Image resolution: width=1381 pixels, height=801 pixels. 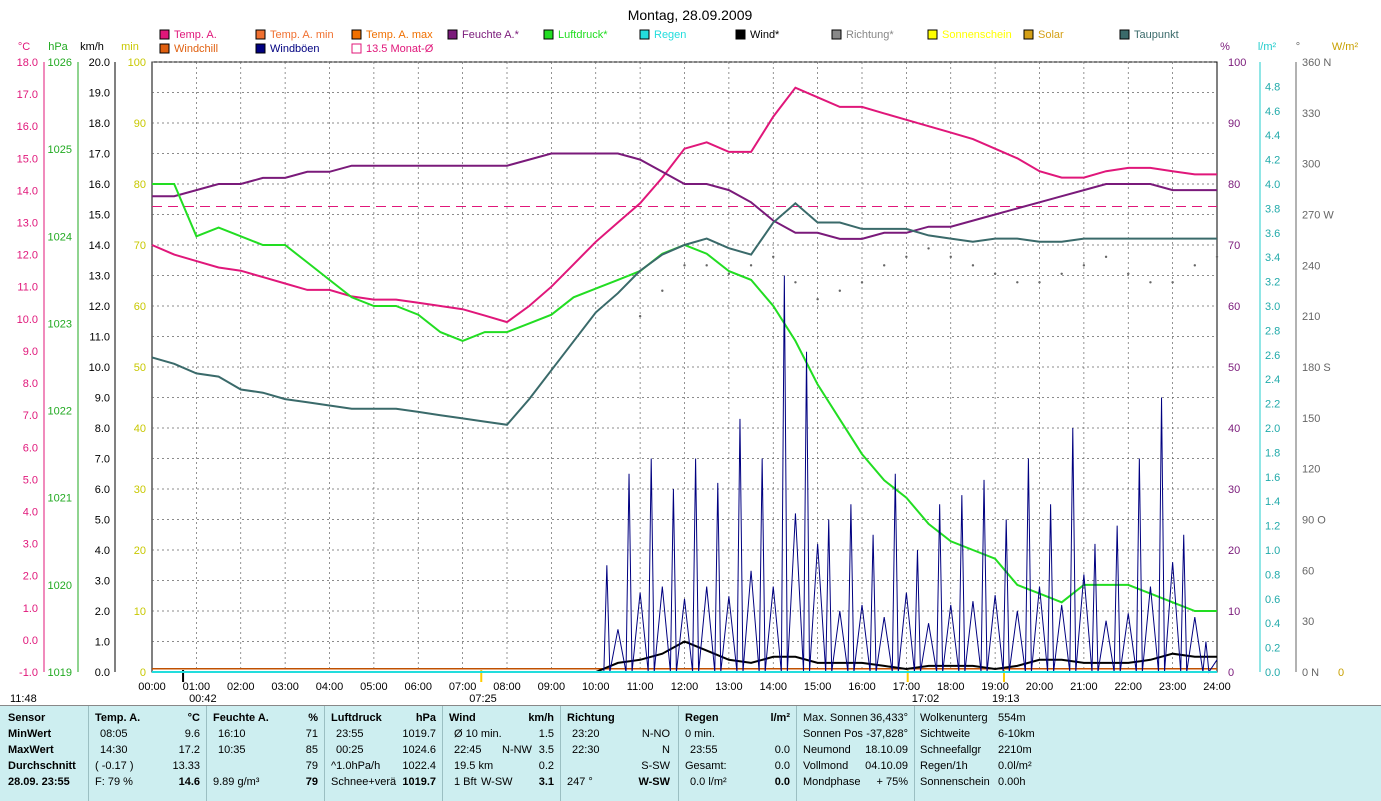 What do you see at coordinates (1272, 185) in the screenshot?
I see `tick-rain: 4.0` at bounding box center [1272, 185].